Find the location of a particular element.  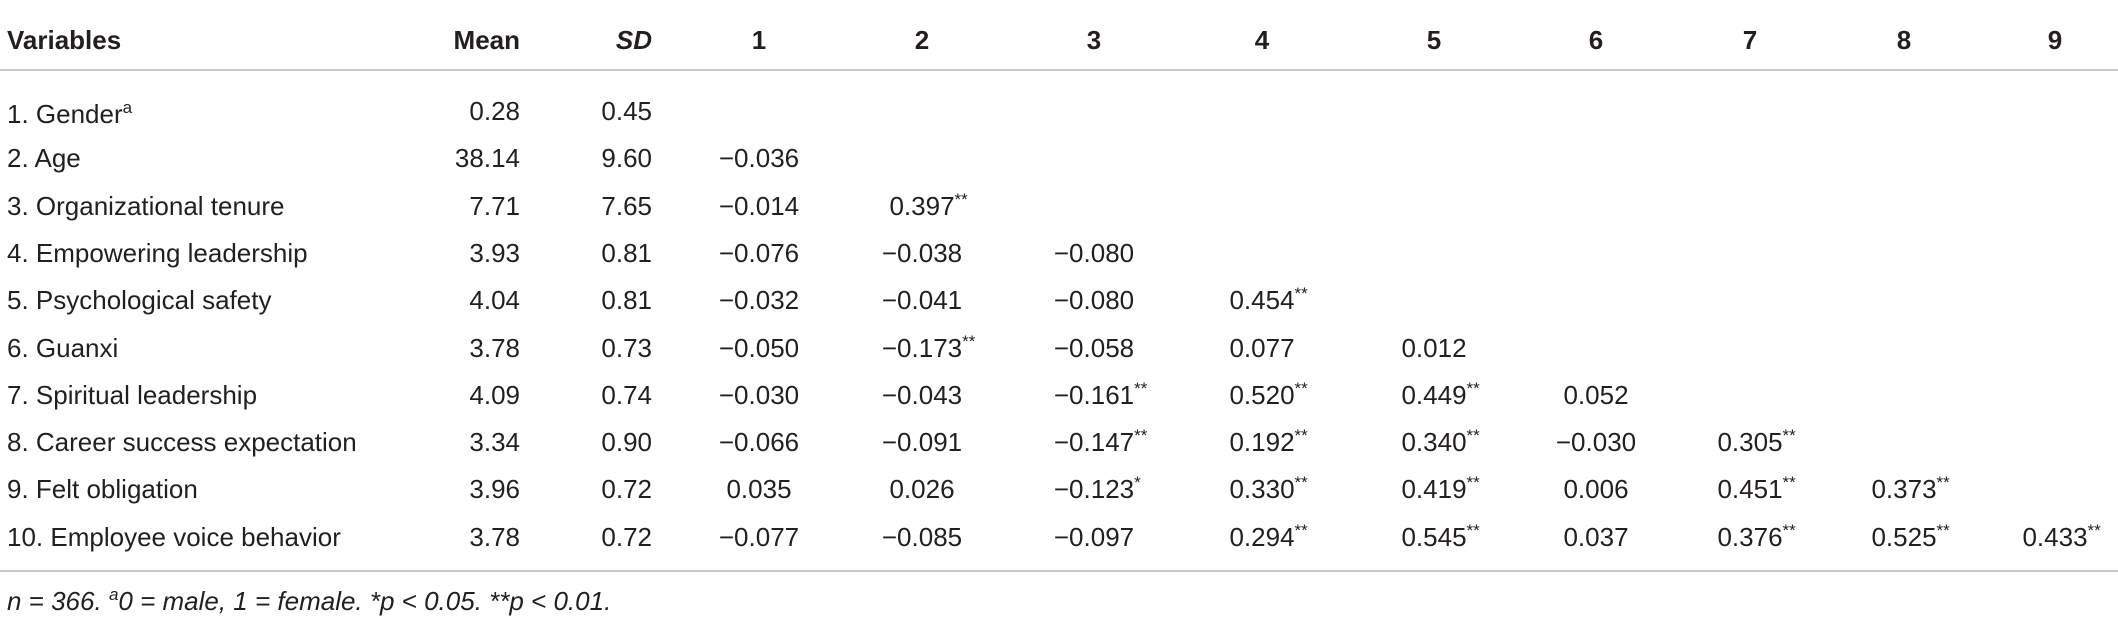

significance: * is located at coordinates (1137, 483).